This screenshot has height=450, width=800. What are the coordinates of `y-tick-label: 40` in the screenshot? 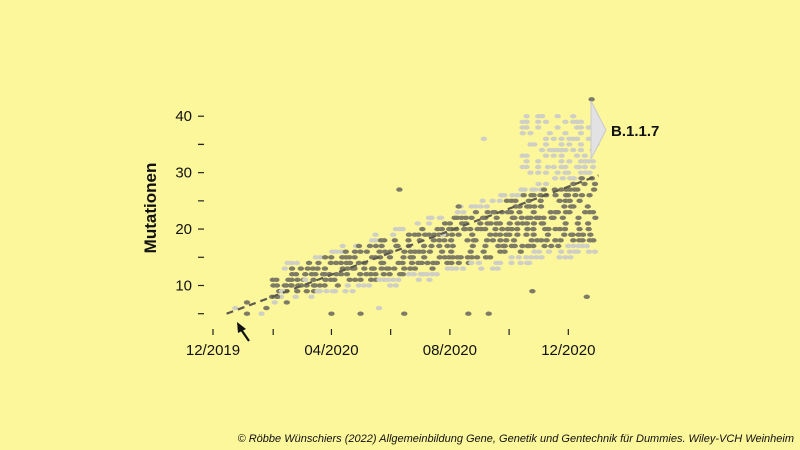 It's located at (183, 116).